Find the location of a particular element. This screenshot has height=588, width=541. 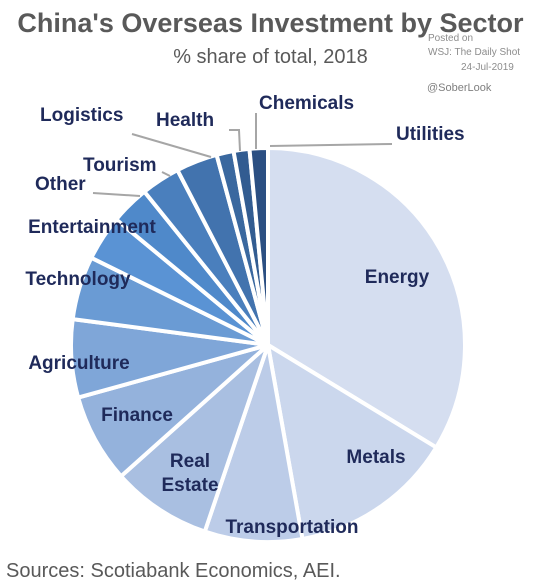

leader-lines is located at coordinates (242, 155).